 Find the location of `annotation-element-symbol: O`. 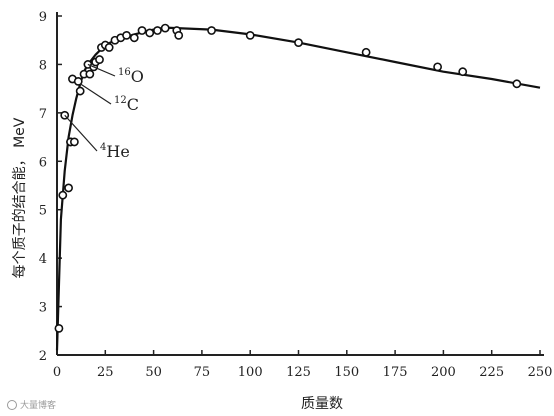

annotation-element-symbol: O is located at coordinates (137, 76).